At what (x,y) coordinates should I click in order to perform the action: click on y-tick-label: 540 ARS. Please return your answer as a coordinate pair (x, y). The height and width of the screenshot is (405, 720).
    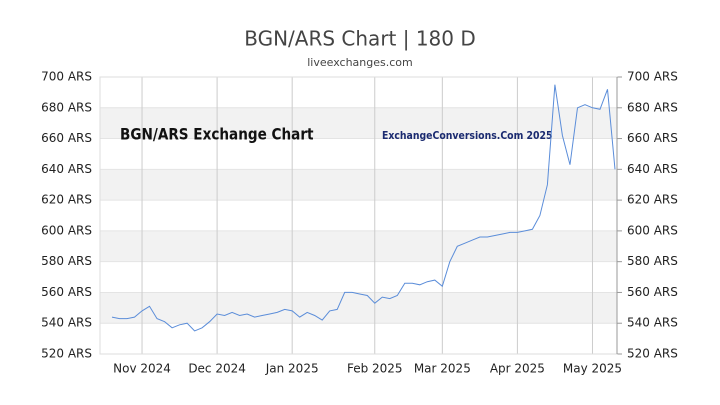
    Looking at the image, I should click on (66, 323).